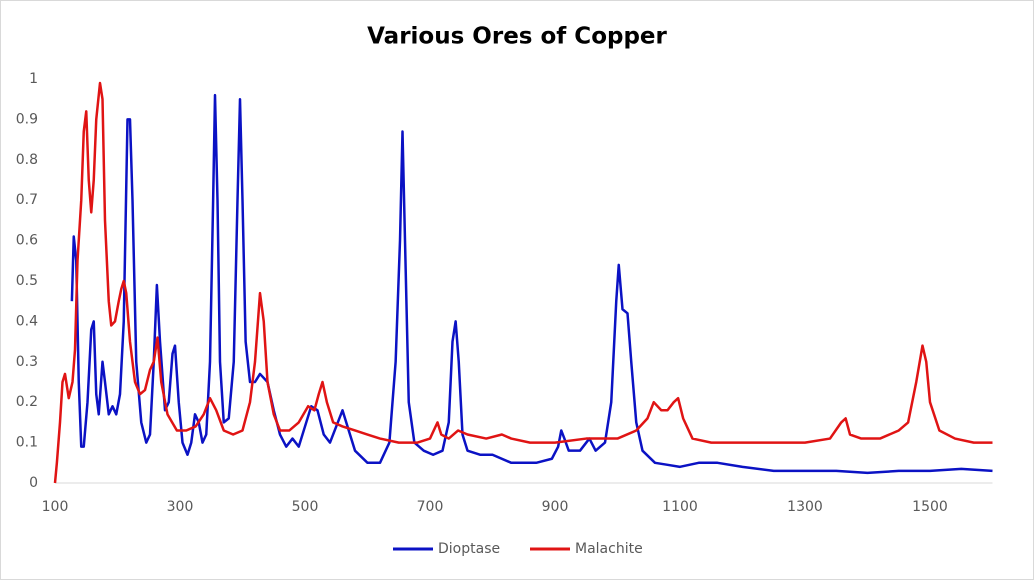  What do you see at coordinates (609, 549) in the screenshot?
I see `legend-label: Malachite` at bounding box center [609, 549].